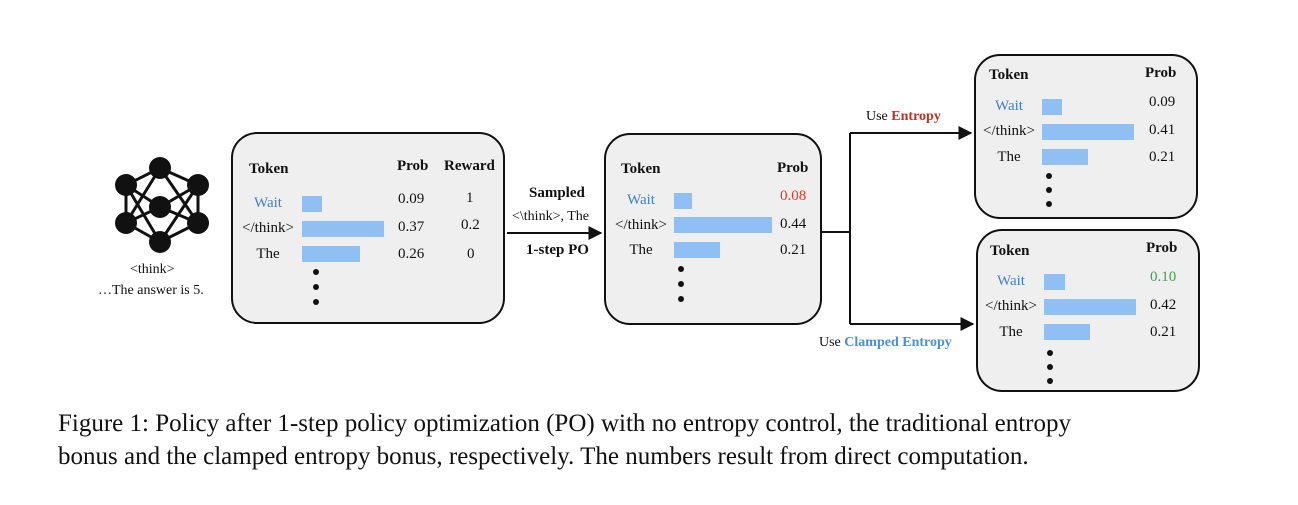 The width and height of the screenshot is (1298, 505). Describe the element at coordinates (411, 254) in the screenshot. I see `prob-value: 0.26` at that location.